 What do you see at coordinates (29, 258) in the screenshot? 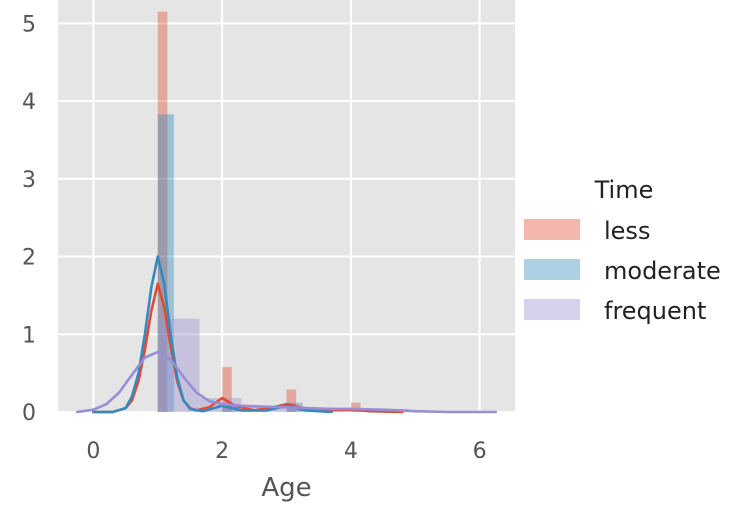
I see `y-tick-label: 2` at bounding box center [29, 258].